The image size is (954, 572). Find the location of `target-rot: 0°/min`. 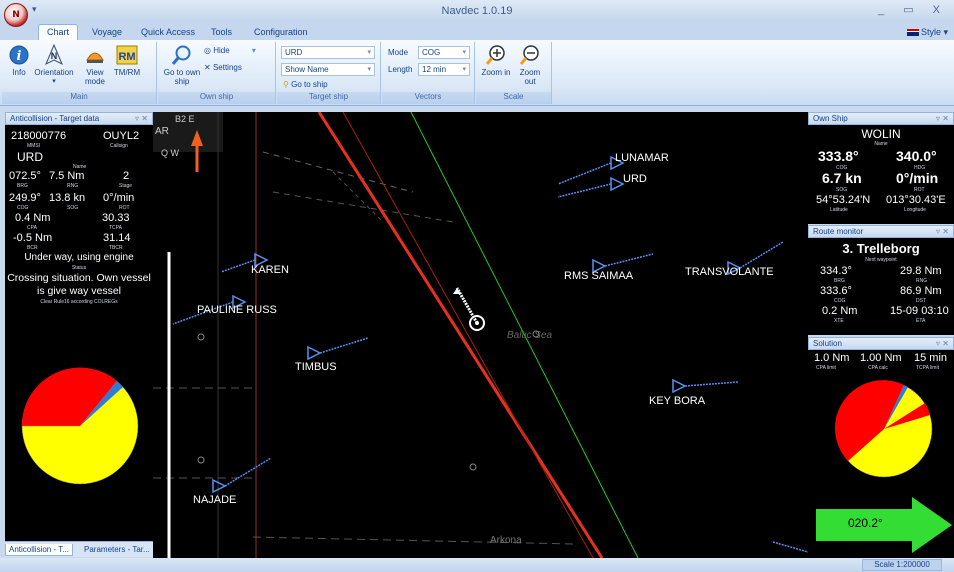

target-rot: 0°/min is located at coordinates (119, 198).